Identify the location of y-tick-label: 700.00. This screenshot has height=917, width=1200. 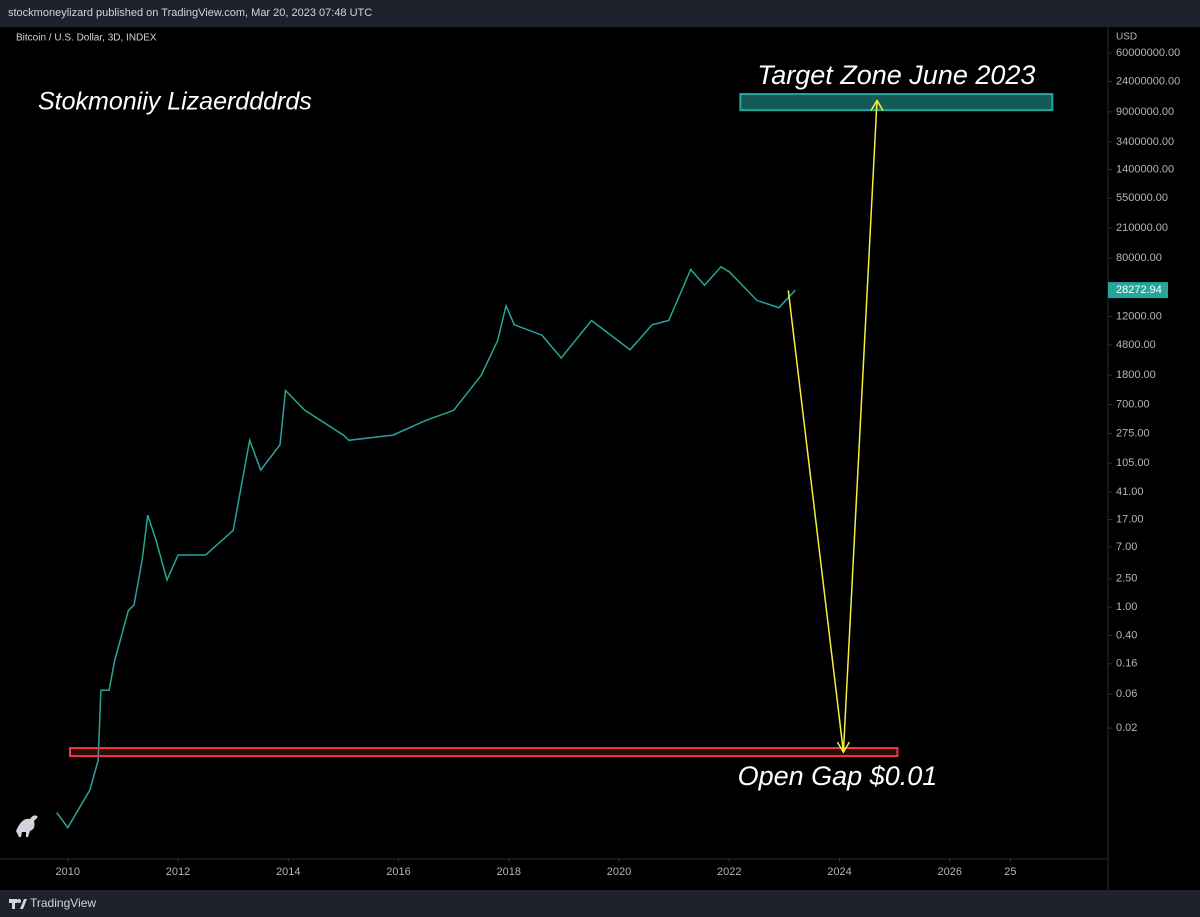
(1133, 404).